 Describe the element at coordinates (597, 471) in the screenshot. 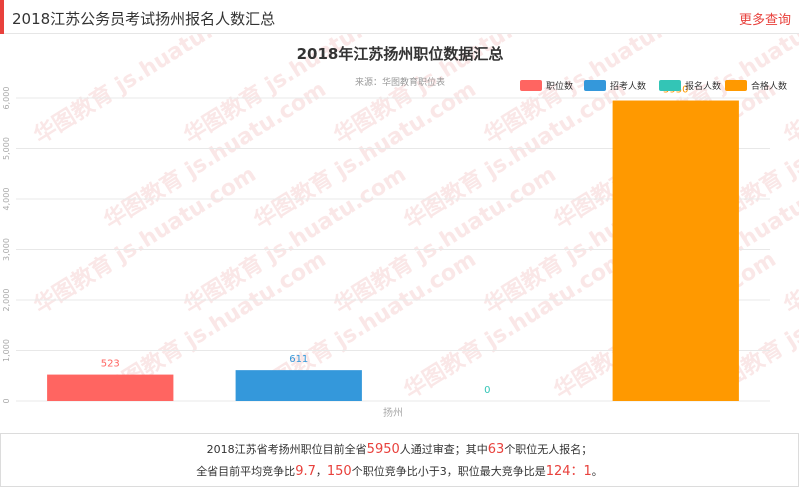

I see `summary-text: 。` at that location.